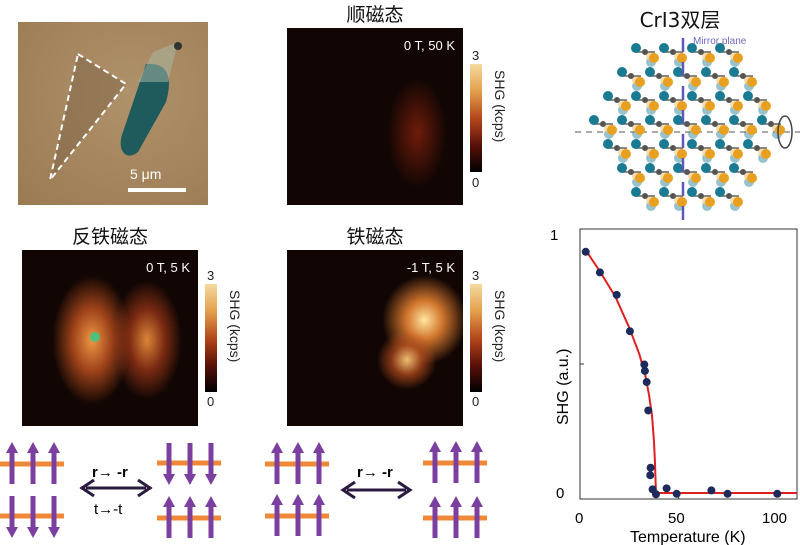 The image size is (800, 545). Describe the element at coordinates (688, 364) in the screenshot. I see `plot-frame` at that location.